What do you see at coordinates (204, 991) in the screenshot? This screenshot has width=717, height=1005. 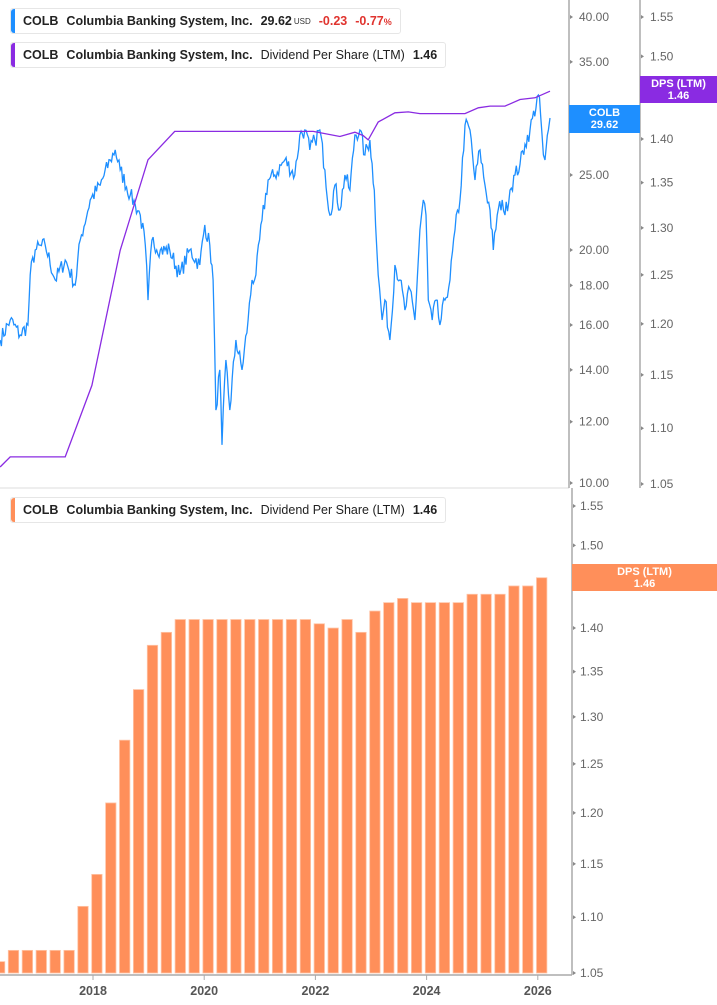 I see `x-tick-label: 2020` at bounding box center [204, 991].